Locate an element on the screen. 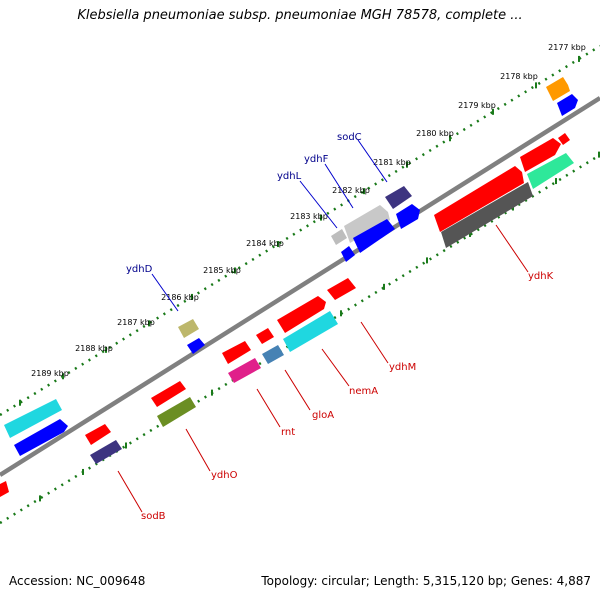 Image resolution: width=600 pixels, height=600 pixels. kbp-tick-label: 2182 kbp is located at coordinates (351, 190).